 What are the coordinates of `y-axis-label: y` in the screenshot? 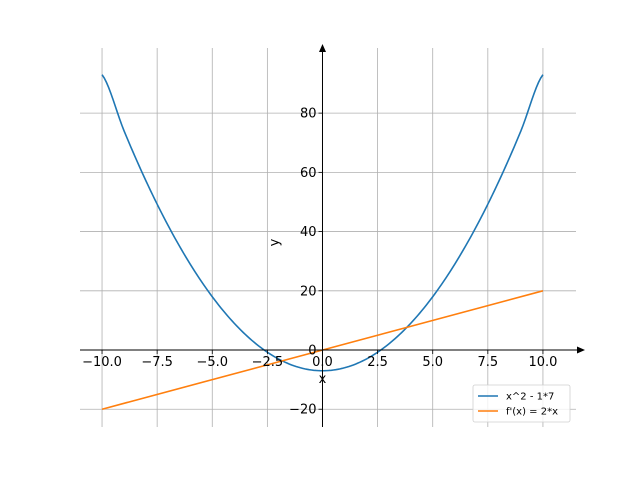 It's located at (274, 242).